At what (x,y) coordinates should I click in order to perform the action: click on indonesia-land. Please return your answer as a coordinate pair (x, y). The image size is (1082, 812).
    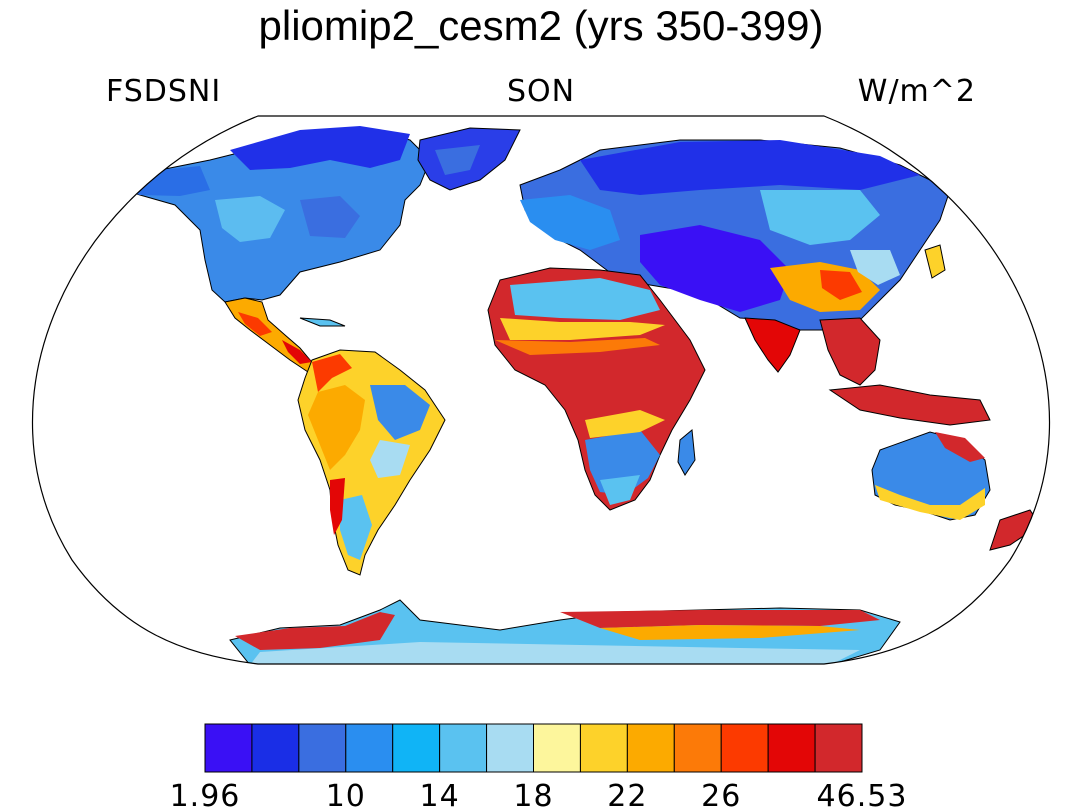
    Looking at the image, I should click on (909, 405).